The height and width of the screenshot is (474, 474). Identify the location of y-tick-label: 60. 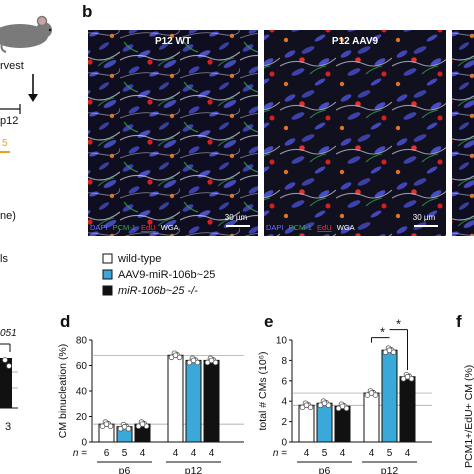
(82, 366).